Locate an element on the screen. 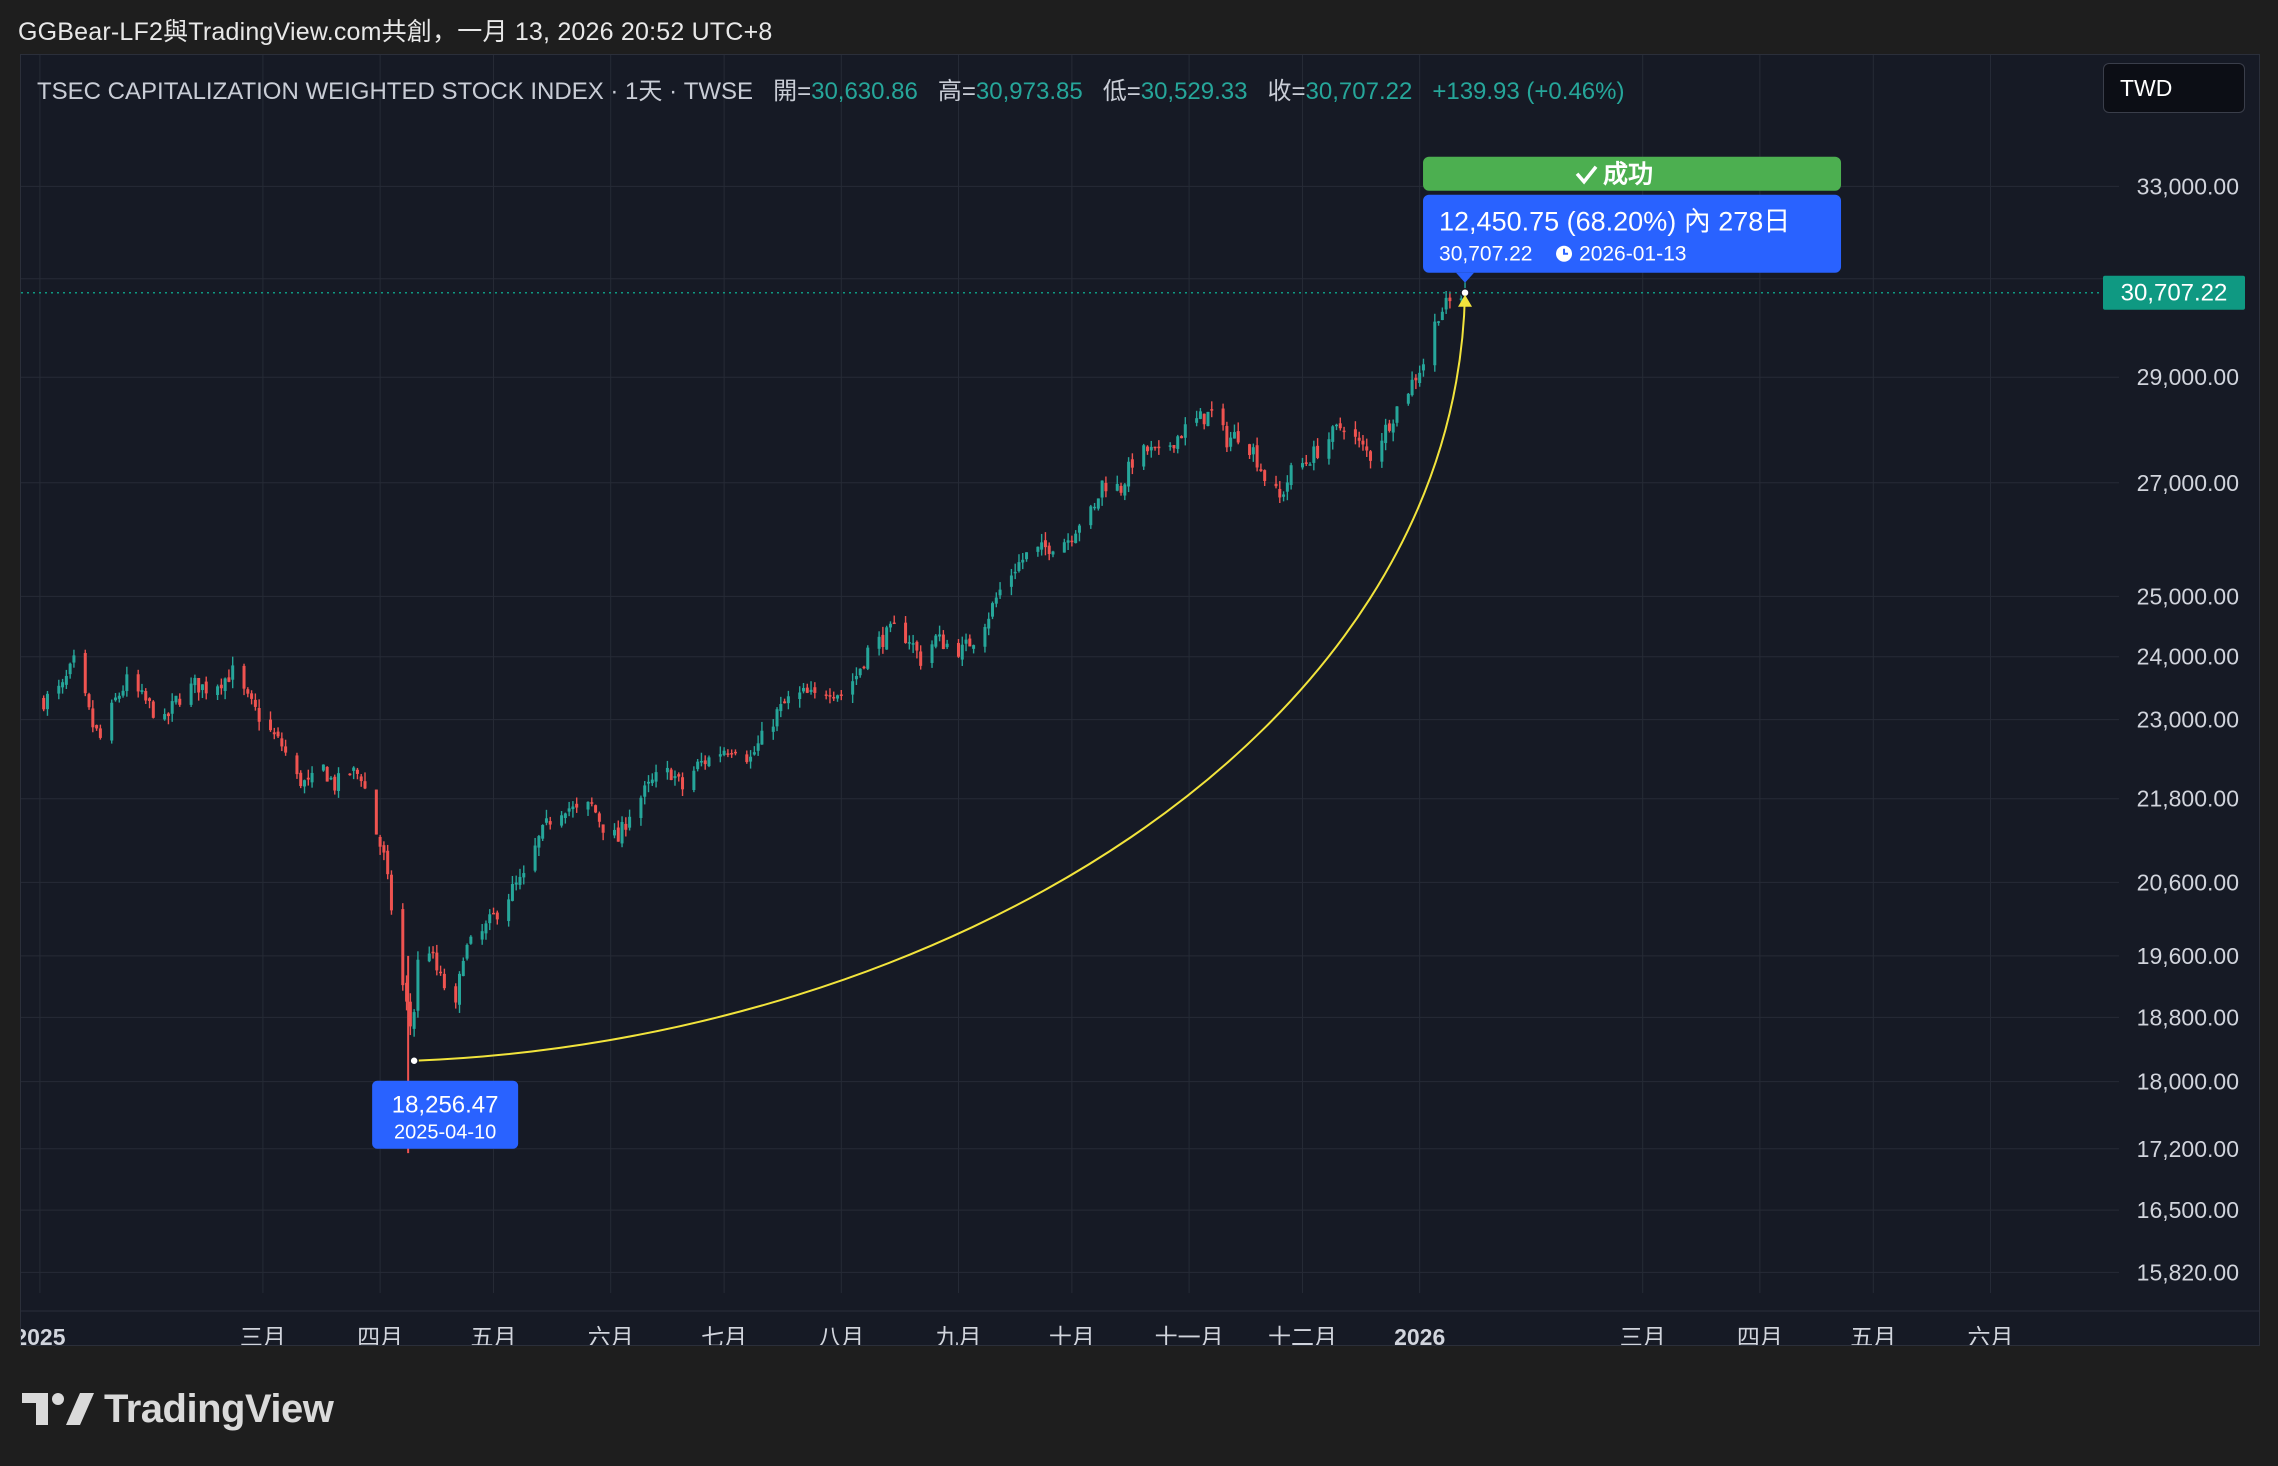  current-price-tag is located at coordinates (2174, 292).